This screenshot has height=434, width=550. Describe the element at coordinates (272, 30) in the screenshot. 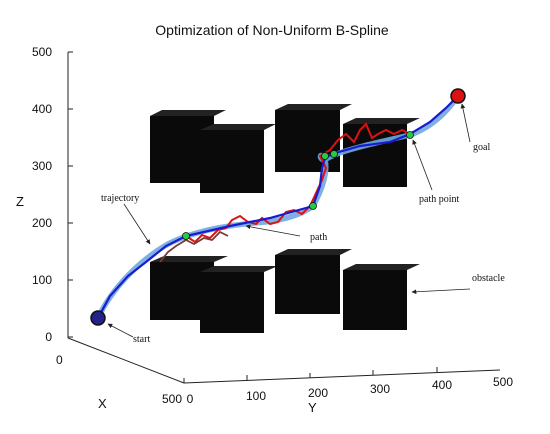

I see `chart-title: Optimization of Non-Uniform B-Spline` at that location.